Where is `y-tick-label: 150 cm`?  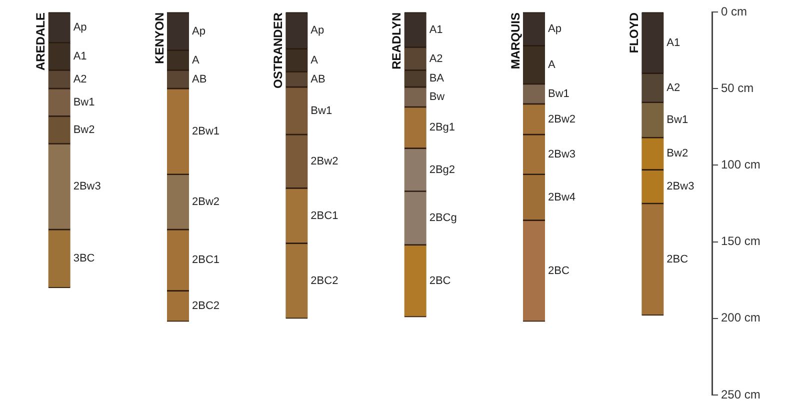
y-tick-label: 150 cm is located at coordinates (740, 241).